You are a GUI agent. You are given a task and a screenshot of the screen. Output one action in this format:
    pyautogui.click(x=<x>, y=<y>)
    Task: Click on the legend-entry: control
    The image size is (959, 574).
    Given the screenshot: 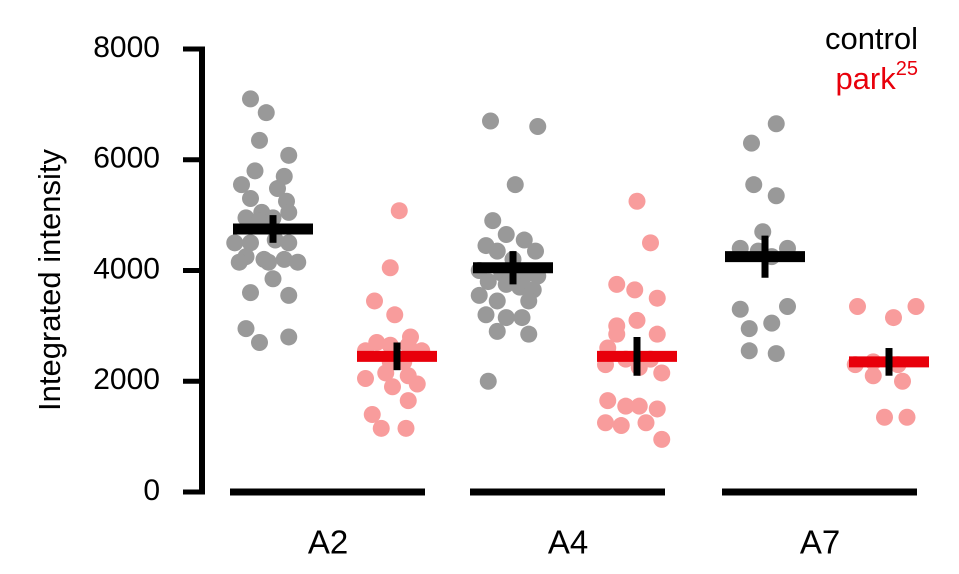 What is the action you would take?
    pyautogui.click(x=871, y=38)
    